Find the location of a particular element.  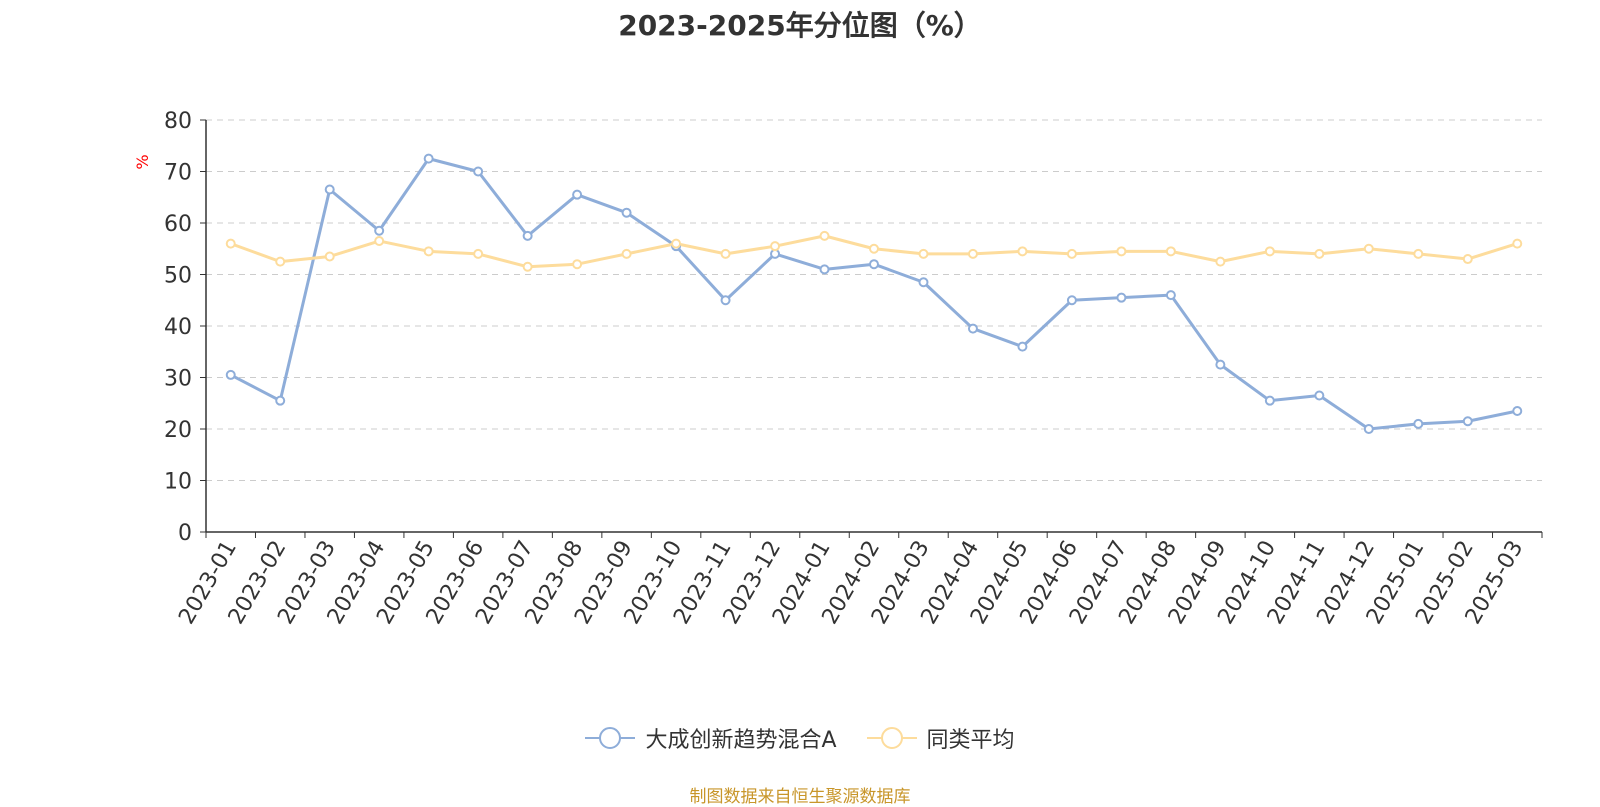

y-tick-label: 40 is located at coordinates (178, 327).